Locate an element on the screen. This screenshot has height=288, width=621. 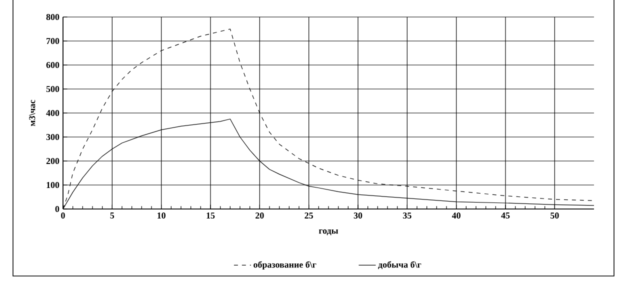
x-tick-label: 35 is located at coordinates (407, 215).